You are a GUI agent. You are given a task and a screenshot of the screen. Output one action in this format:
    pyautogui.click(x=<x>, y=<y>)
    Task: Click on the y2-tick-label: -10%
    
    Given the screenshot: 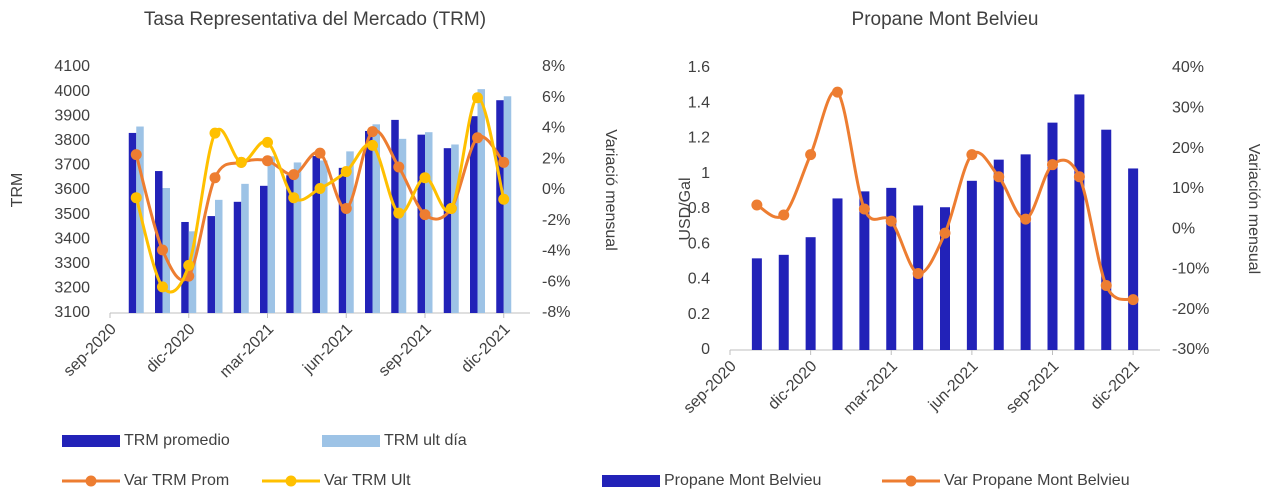 What is the action you would take?
    pyautogui.click(x=1190, y=269)
    